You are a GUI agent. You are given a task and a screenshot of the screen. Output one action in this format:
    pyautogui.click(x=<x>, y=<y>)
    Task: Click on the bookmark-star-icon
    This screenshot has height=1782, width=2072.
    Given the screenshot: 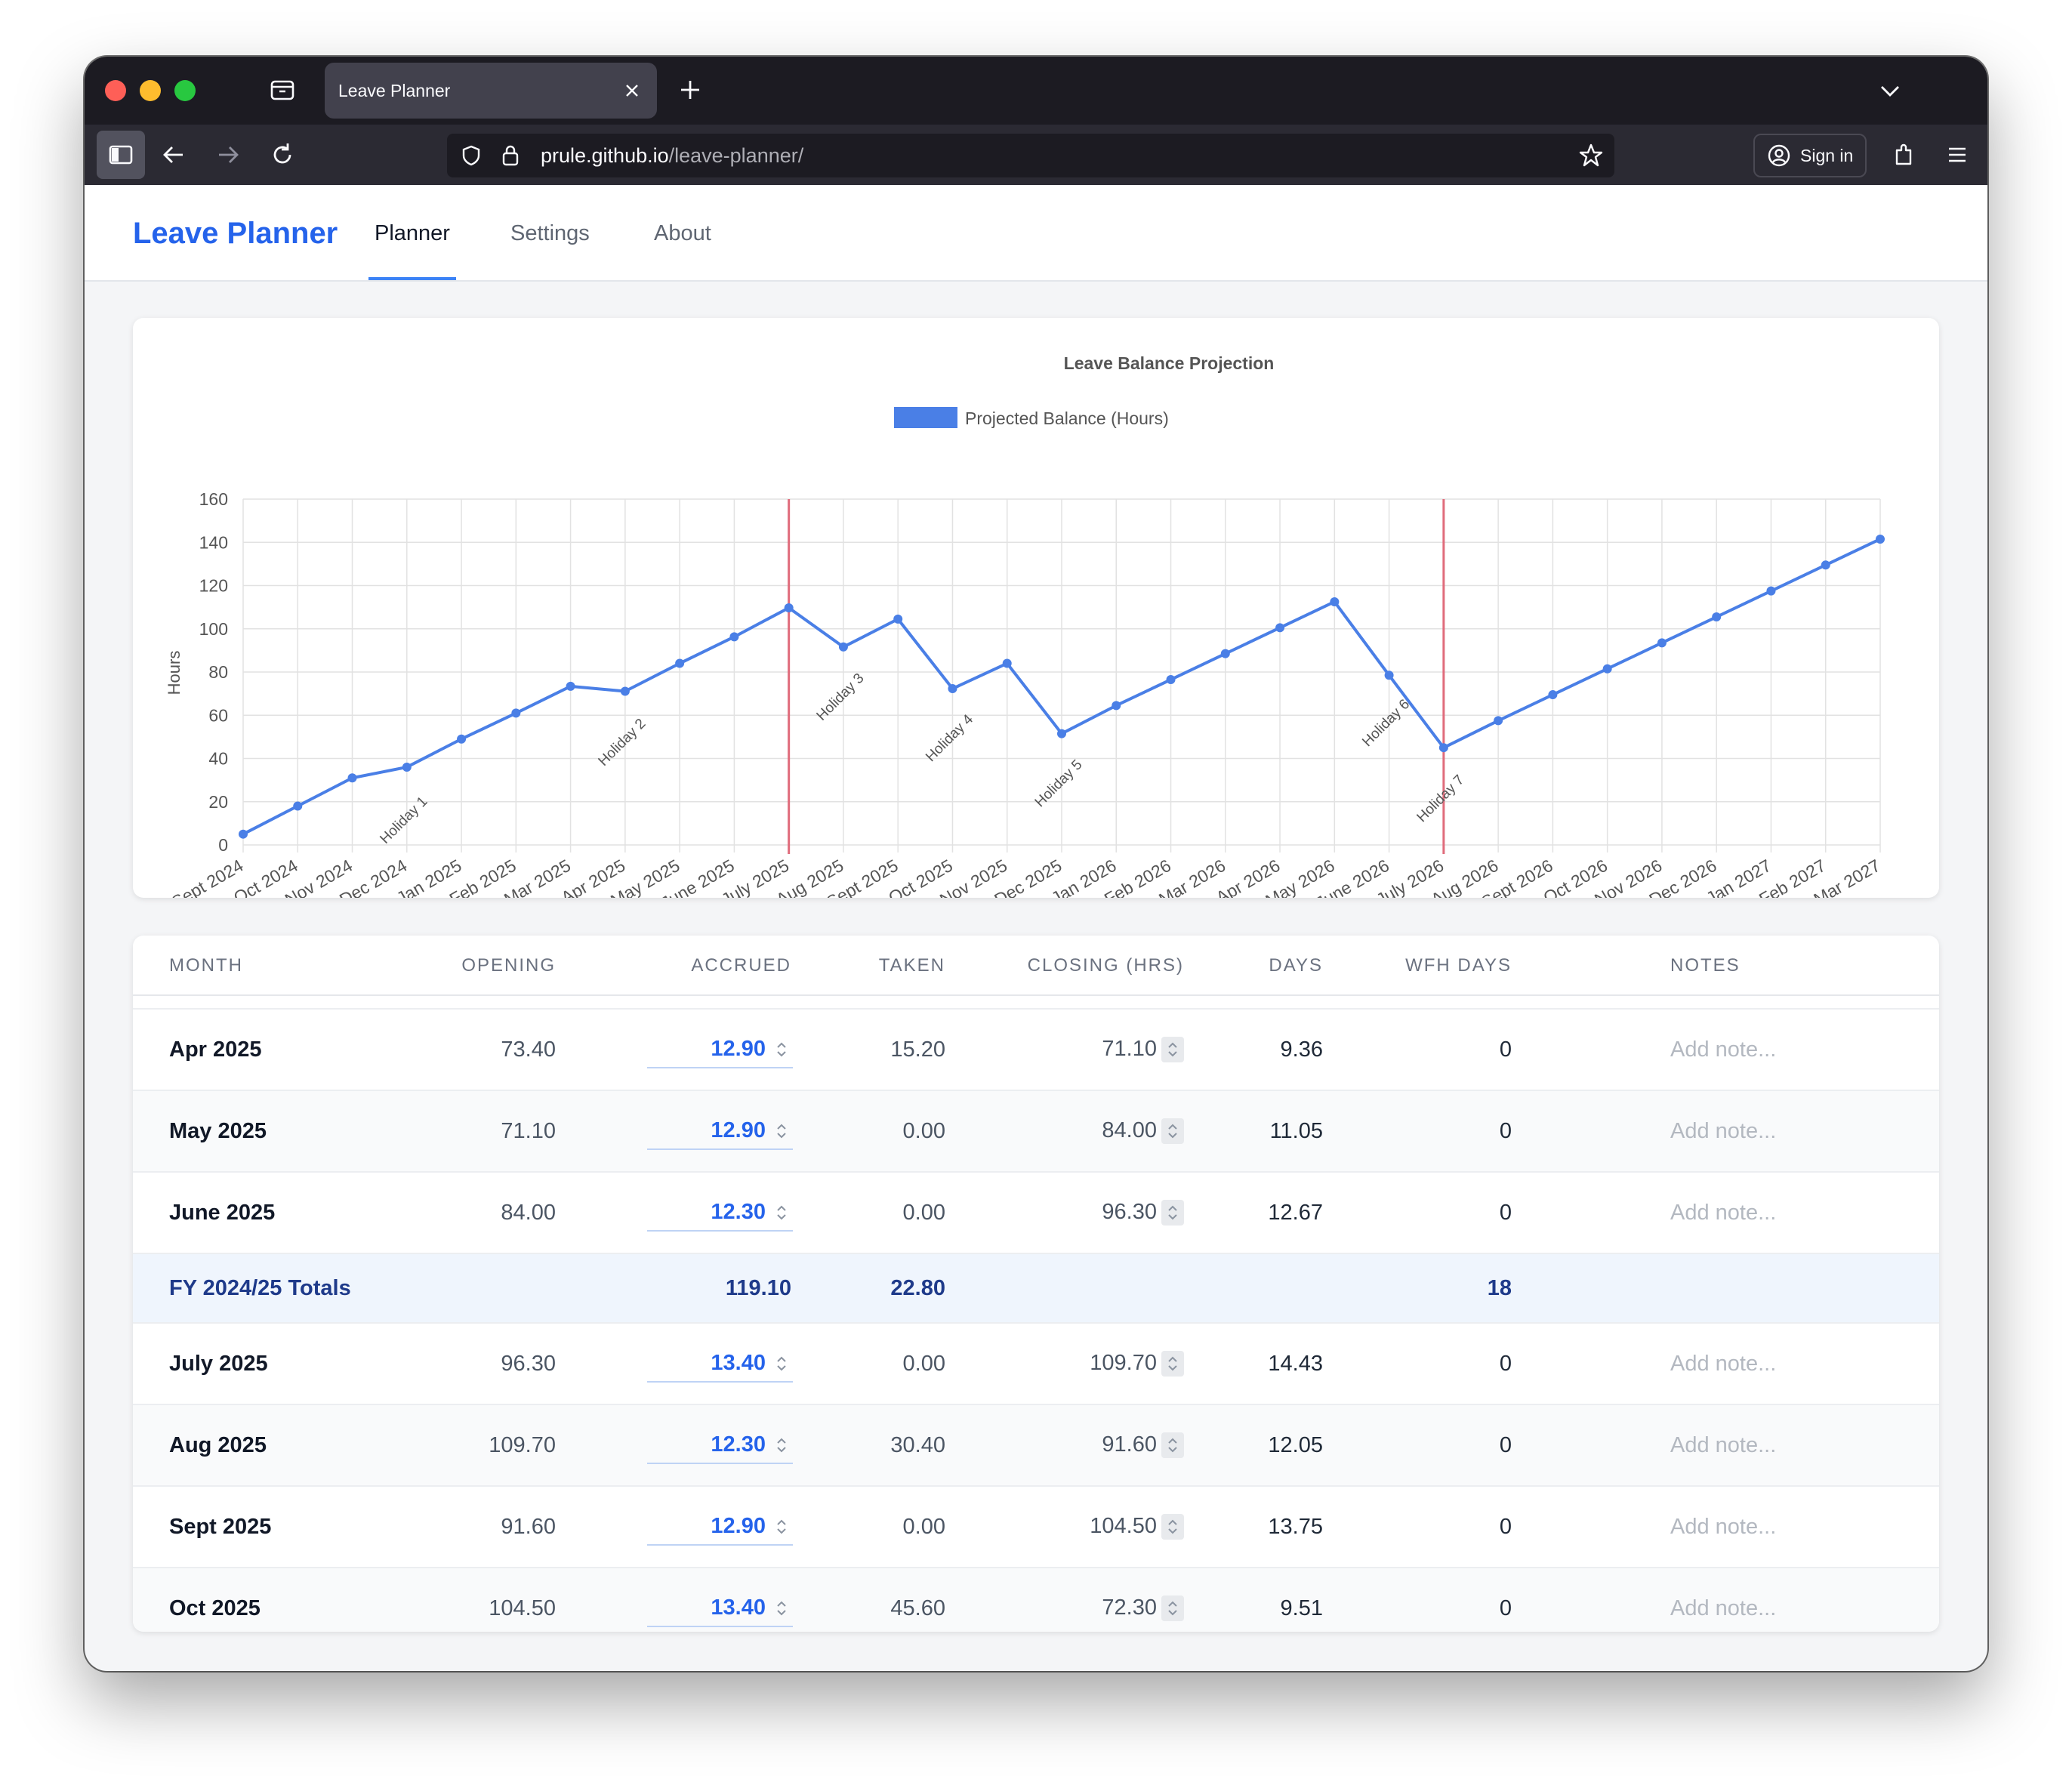 What is the action you would take?
    pyautogui.click(x=1591, y=155)
    